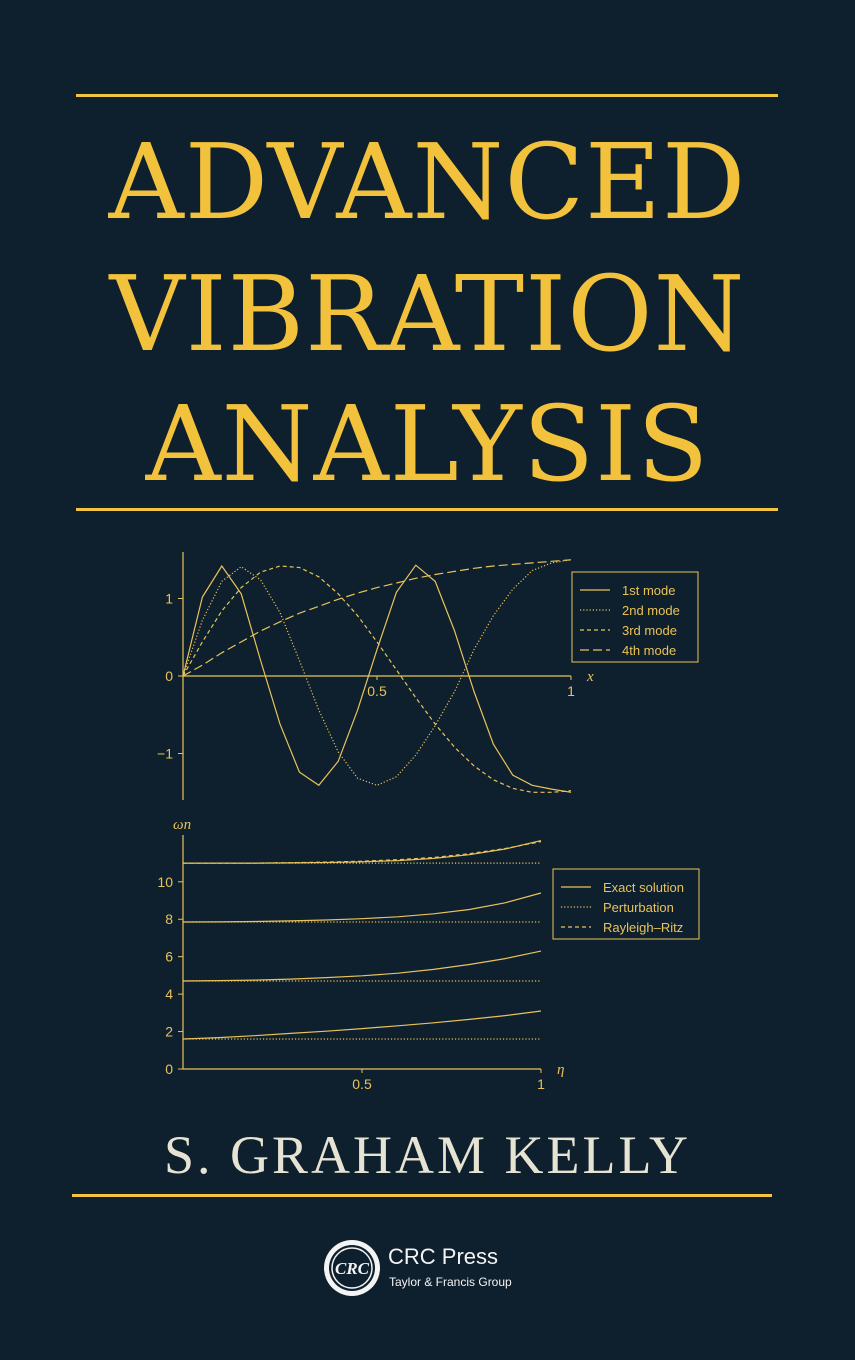 The width and height of the screenshot is (855, 1360). I want to click on legend-label: Rayleigh–Ritz, so click(643, 927).